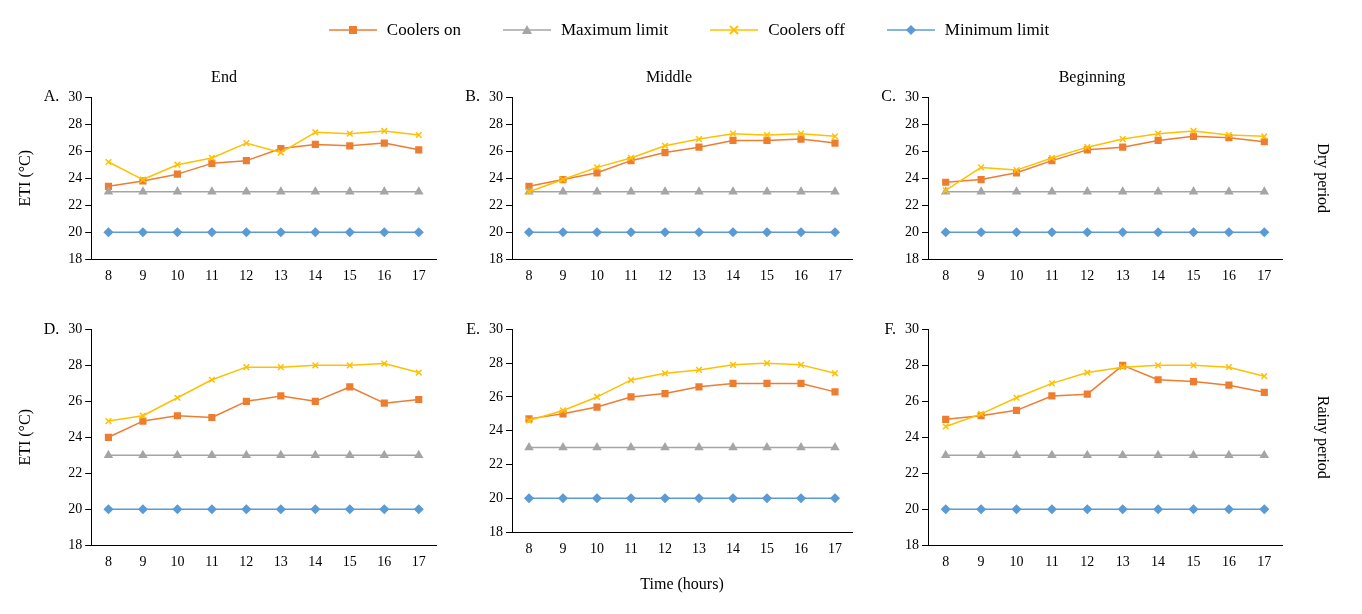 The width and height of the screenshot is (1362, 614). I want to click on text: E., so click(473, 328).